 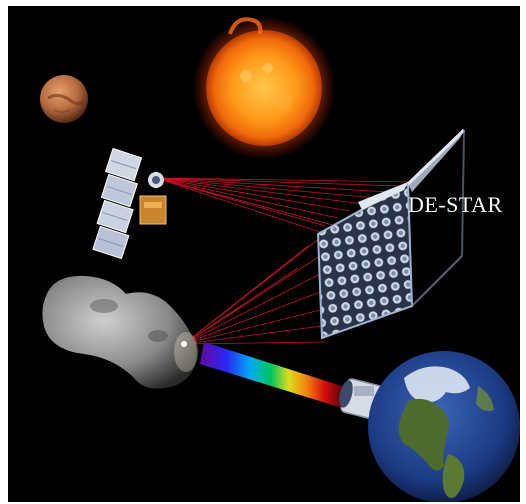 I want to click on laser-beams-upper, so click(x=284, y=207).